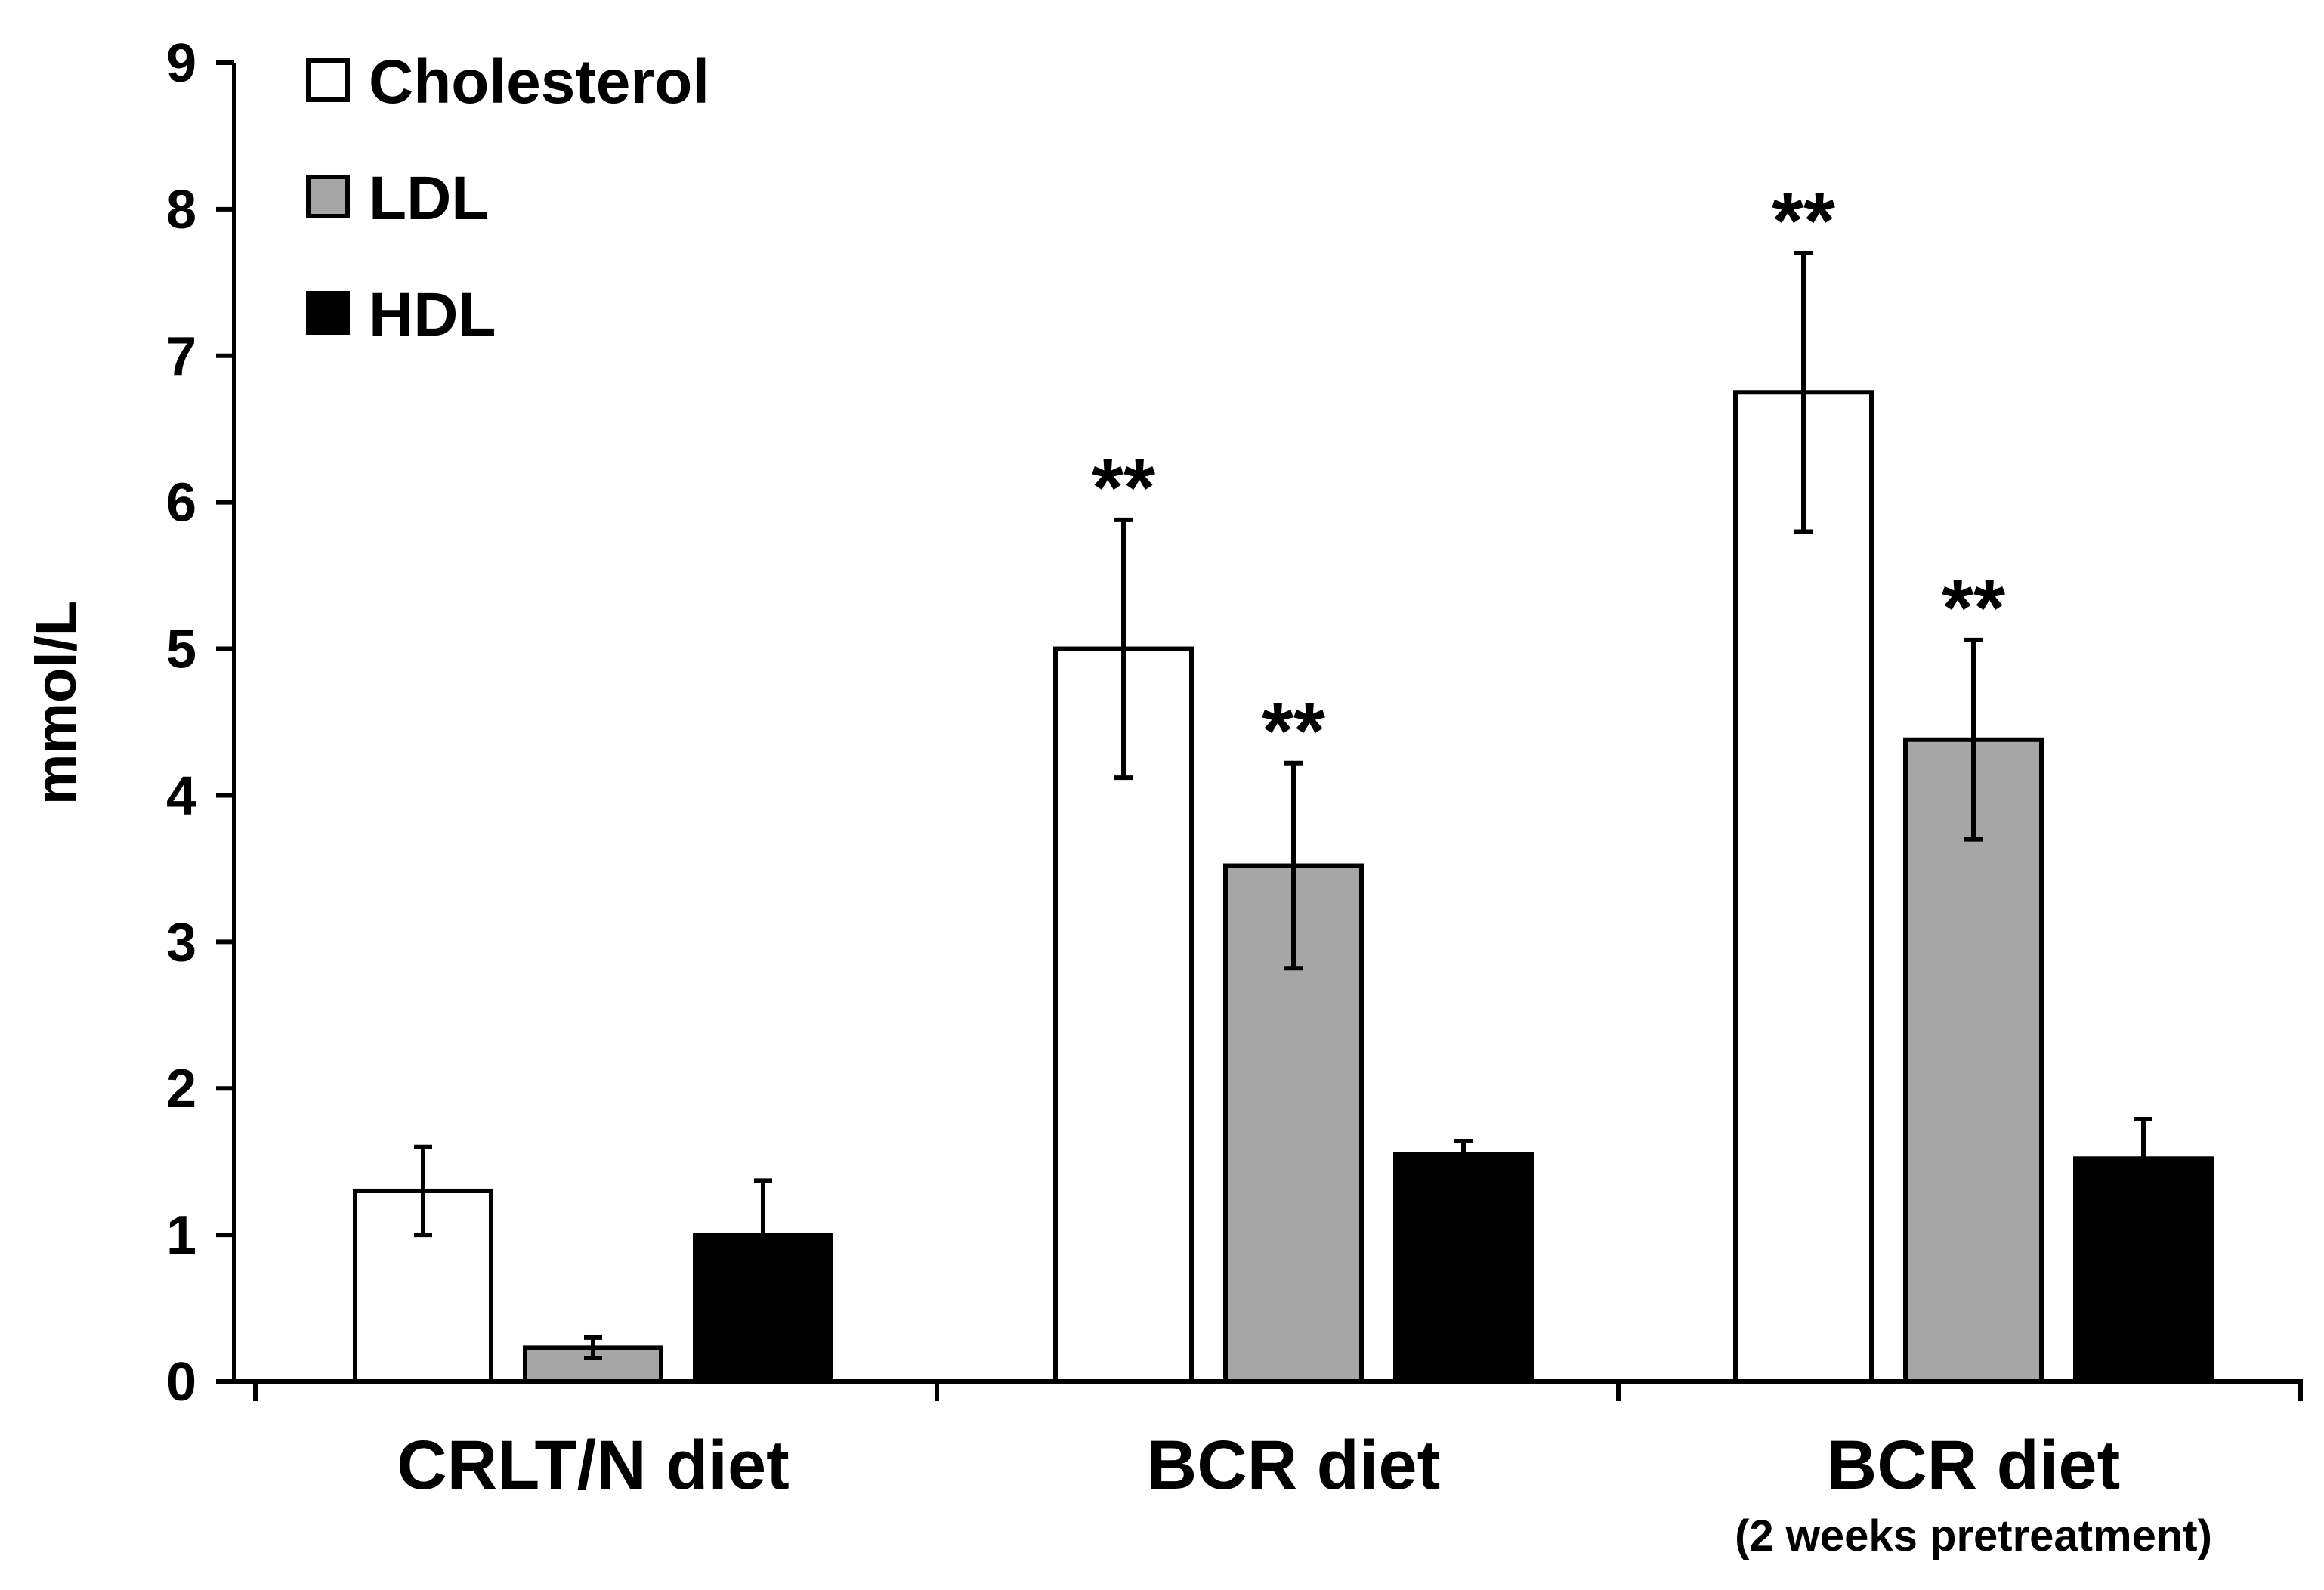 The width and height of the screenshot is (2324, 1590). Describe the element at coordinates (181, 63) in the screenshot. I see `y-tick-label: 9` at that location.